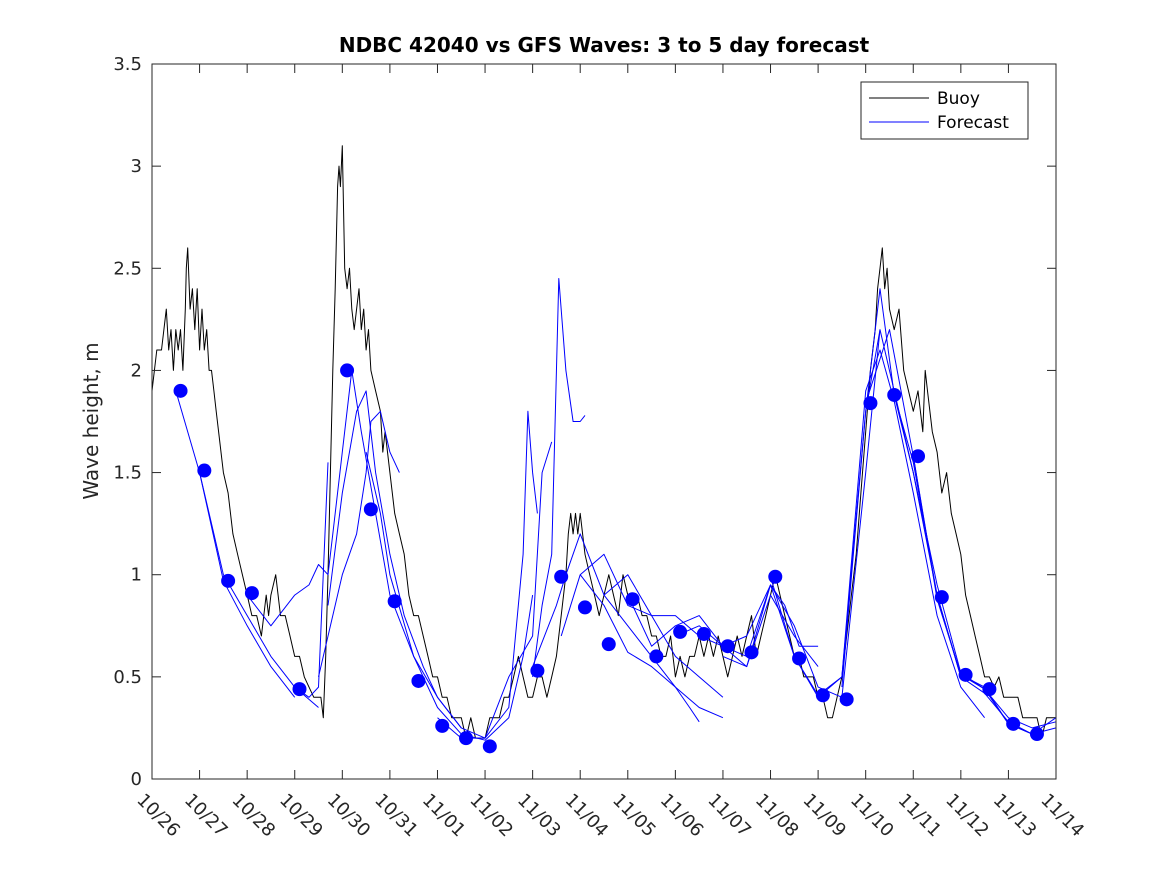 The height and width of the screenshot is (875, 1167). Describe the element at coordinates (136, 370) in the screenshot. I see `y-tick-label: 2` at that location.